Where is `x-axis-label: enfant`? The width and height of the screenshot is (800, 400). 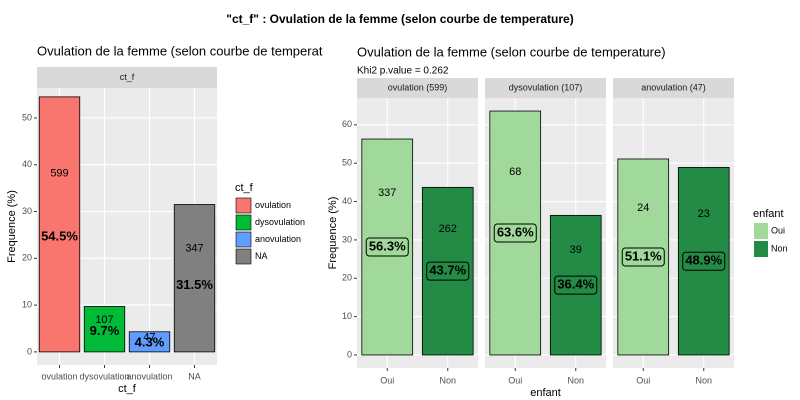
x-axis-label: enfant is located at coordinates (545, 393).